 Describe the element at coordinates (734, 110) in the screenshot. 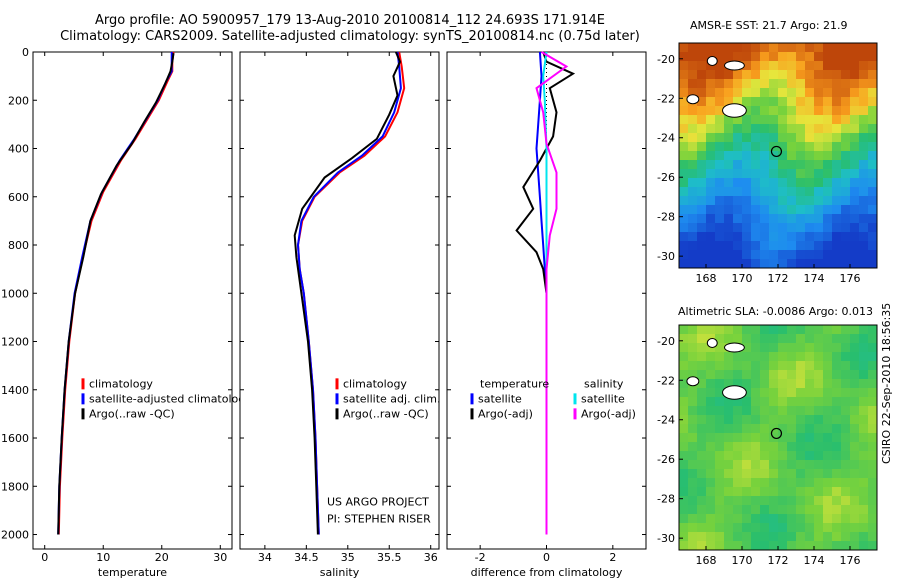

I see `sst-map-coastline` at that location.